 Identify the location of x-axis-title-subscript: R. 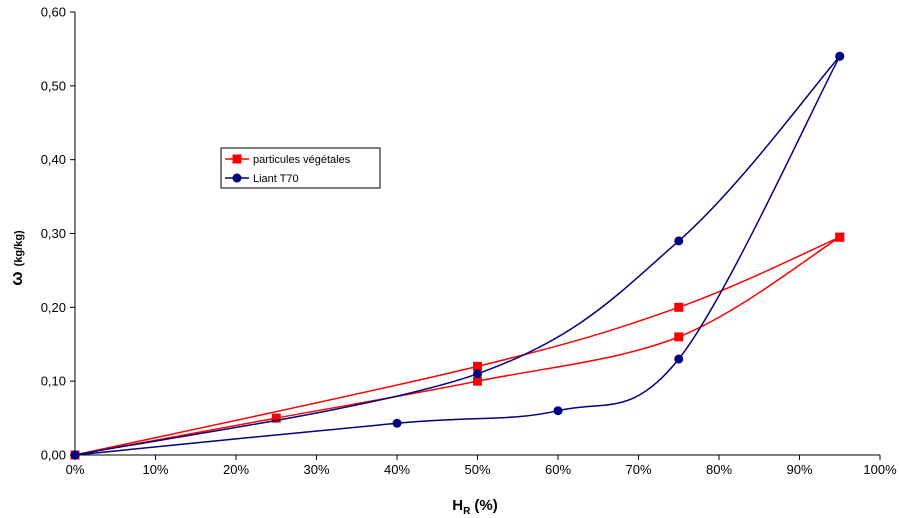
(467, 511).